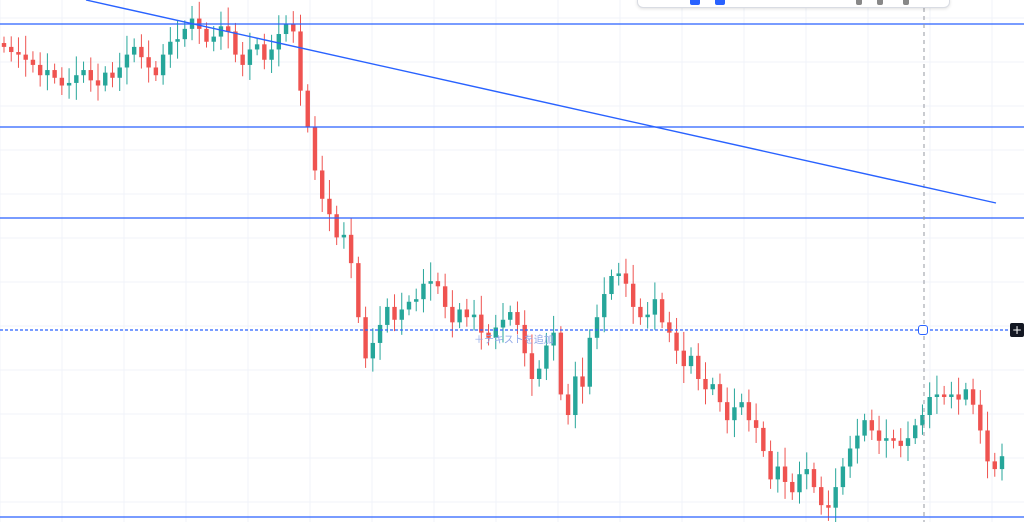  Describe the element at coordinates (793, 4) in the screenshot. I see `drawing-toolbar` at that location.